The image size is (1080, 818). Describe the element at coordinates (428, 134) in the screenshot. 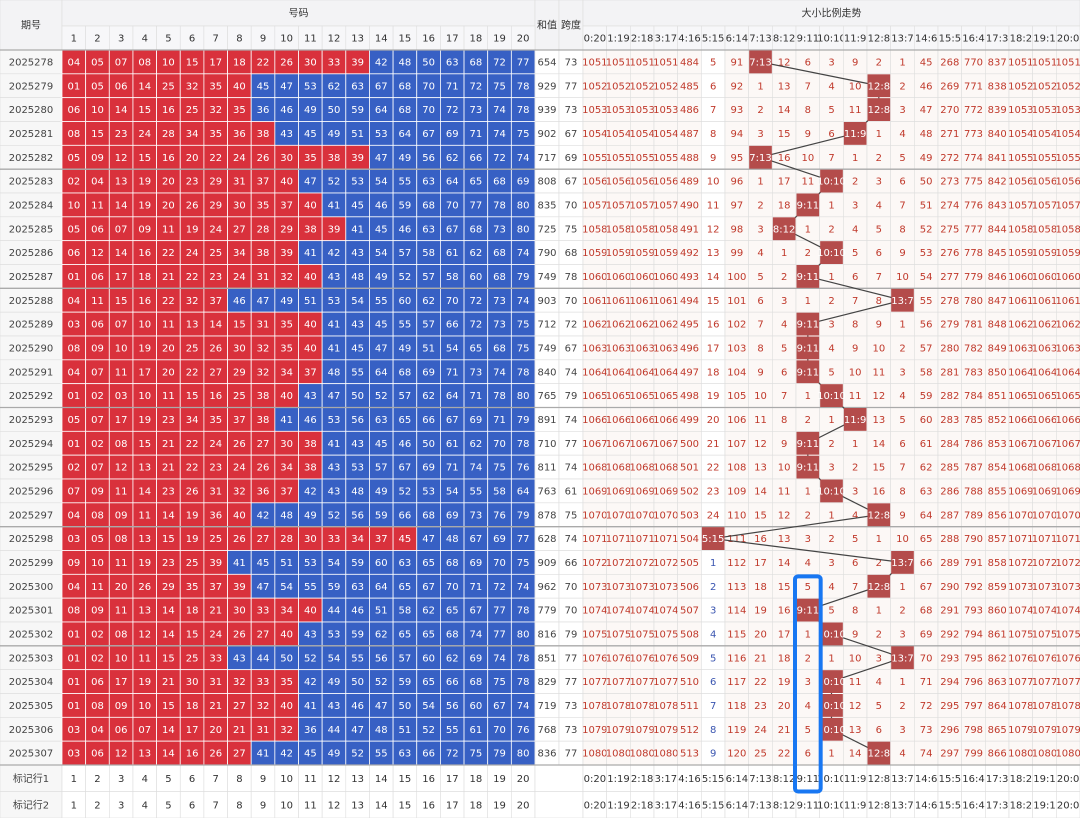

I see `number: 67` at that location.